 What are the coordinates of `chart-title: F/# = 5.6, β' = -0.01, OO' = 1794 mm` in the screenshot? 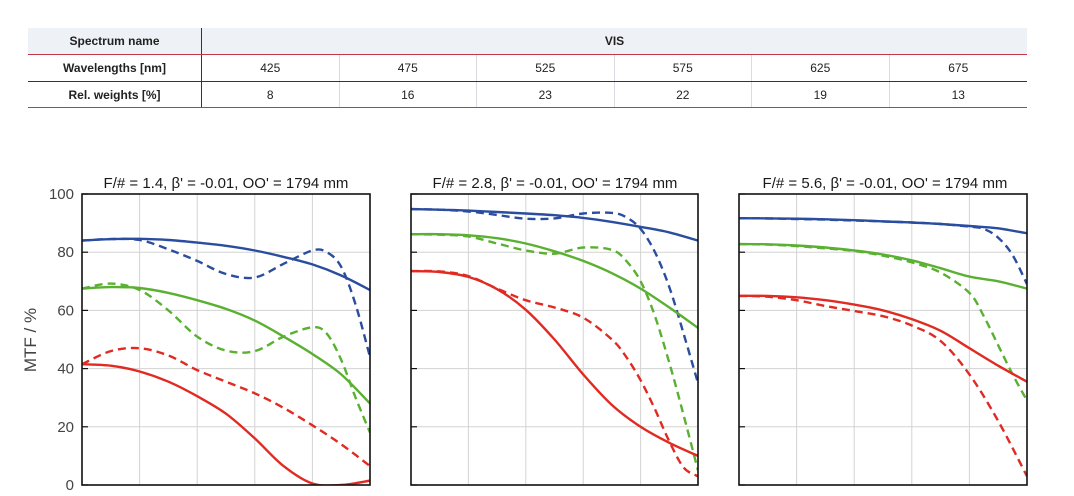 It's located at (885, 183).